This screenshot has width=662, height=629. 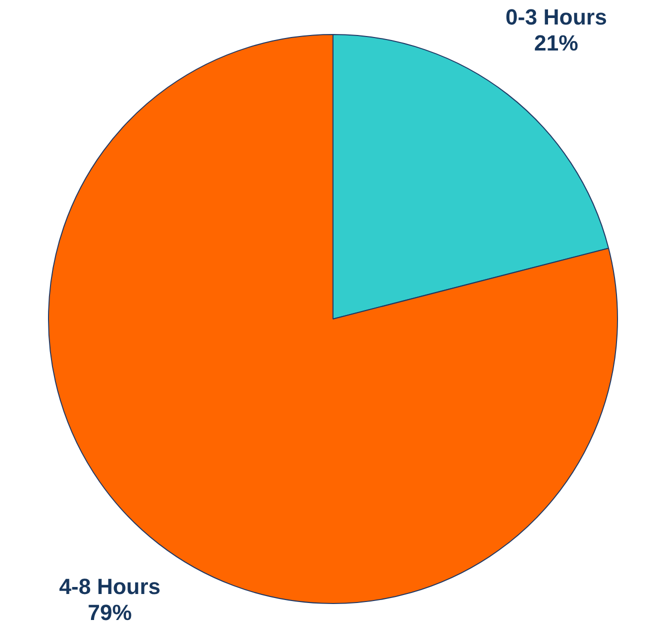 What do you see at coordinates (556, 43) in the screenshot?
I see `data-label: 21%` at bounding box center [556, 43].